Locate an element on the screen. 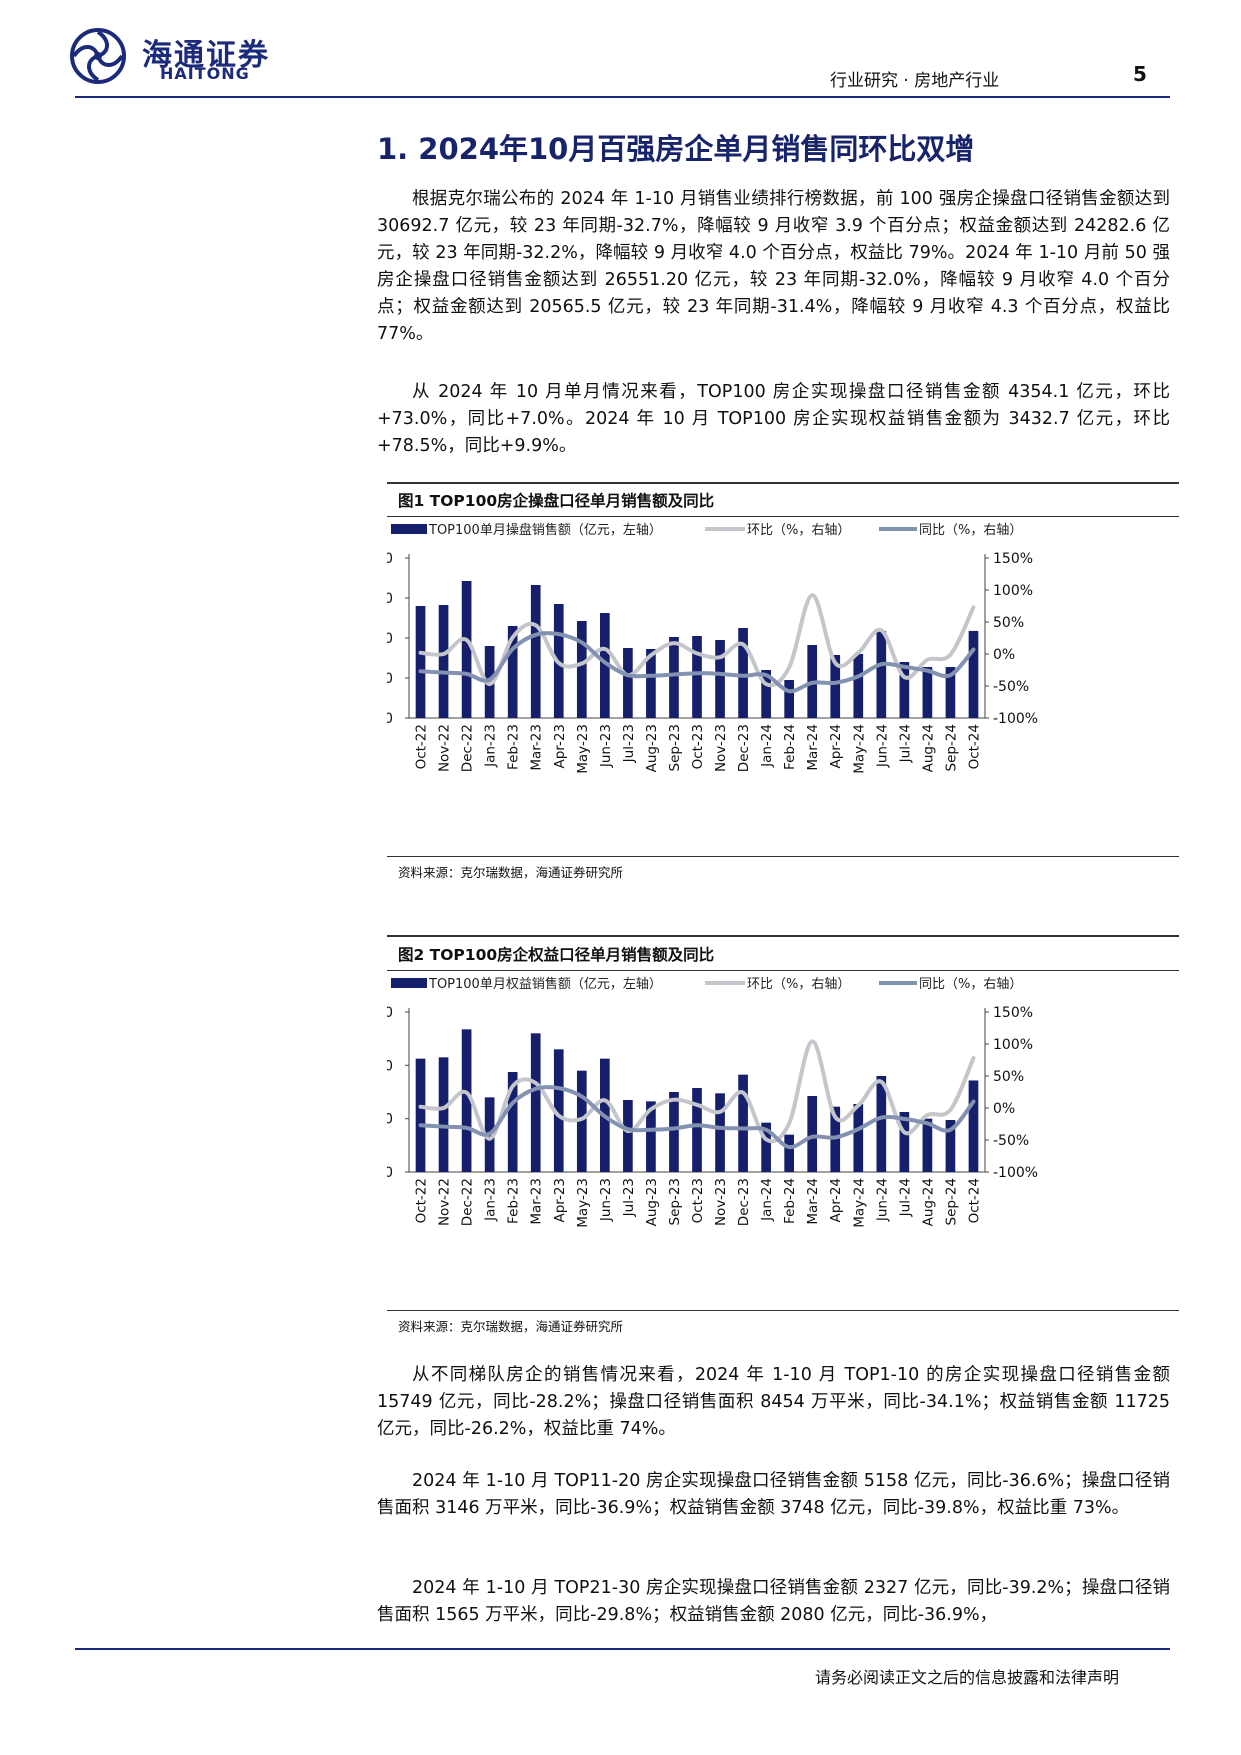  x-tick-label: Jul-23 is located at coordinates (629, 743).